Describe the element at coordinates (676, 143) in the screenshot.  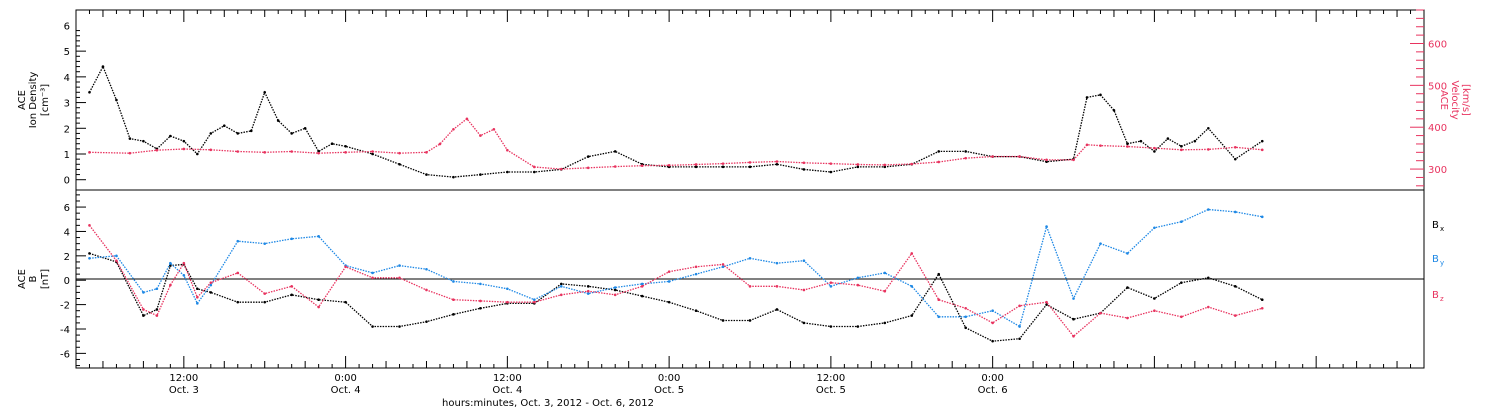
I see `series-velocity-trace` at that location.